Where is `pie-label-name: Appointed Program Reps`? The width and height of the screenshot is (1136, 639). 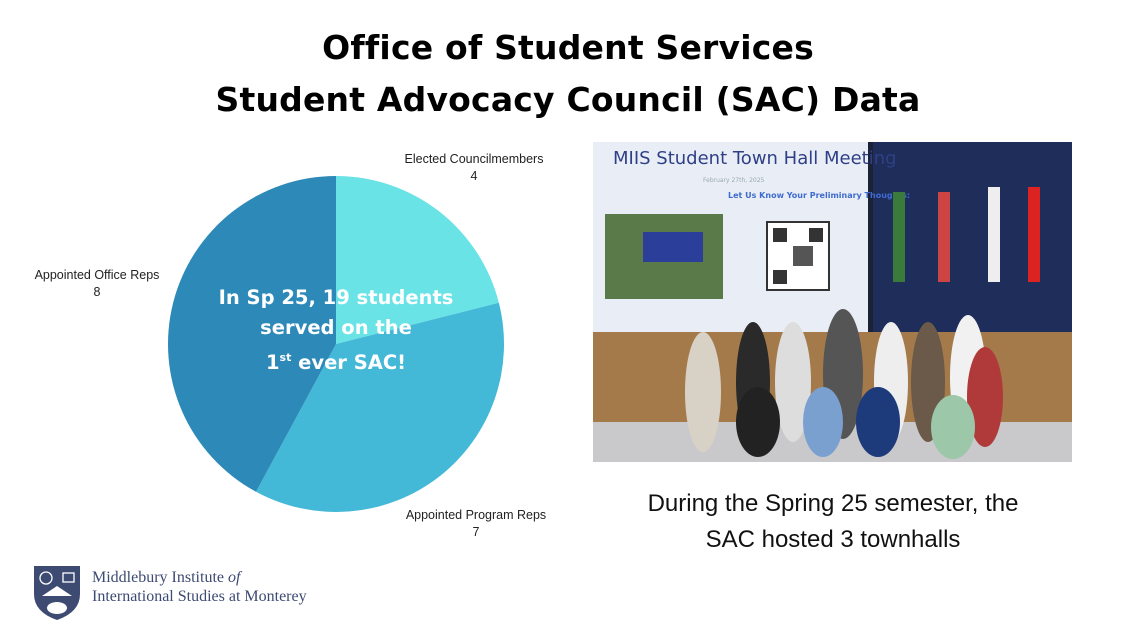 pie-label-name: Appointed Program Reps is located at coordinates (476, 515).